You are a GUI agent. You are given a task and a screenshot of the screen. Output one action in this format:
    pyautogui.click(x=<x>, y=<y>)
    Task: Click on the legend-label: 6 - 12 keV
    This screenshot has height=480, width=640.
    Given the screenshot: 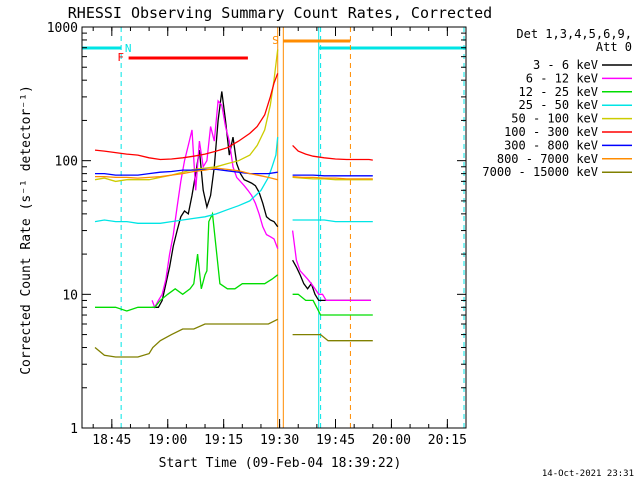 What is the action you would take?
    pyautogui.click(x=562, y=78)
    